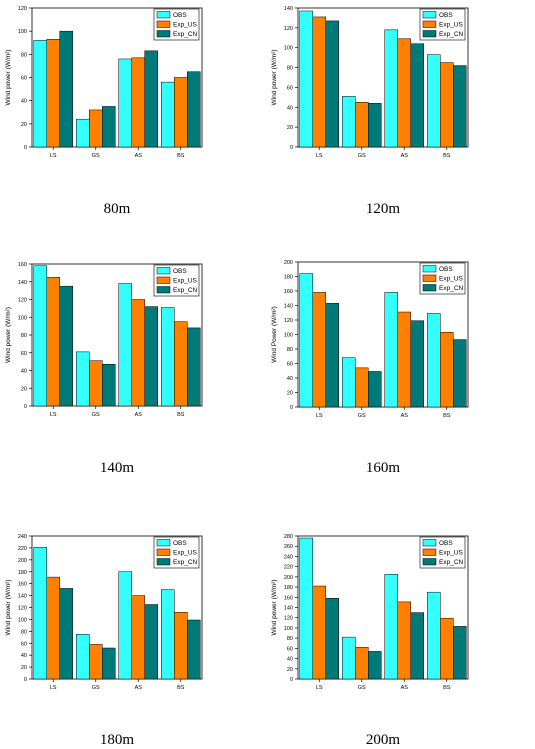 This screenshot has width=535, height=749. I want to click on plot-frame, so click(383, 77).